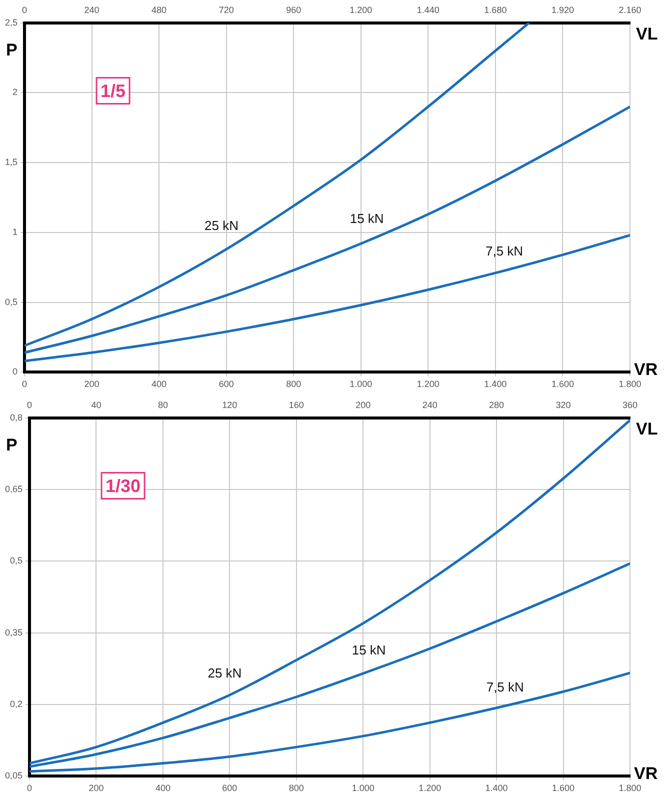 The width and height of the screenshot is (666, 799). I want to click on annotation: 1/30, so click(123, 486).